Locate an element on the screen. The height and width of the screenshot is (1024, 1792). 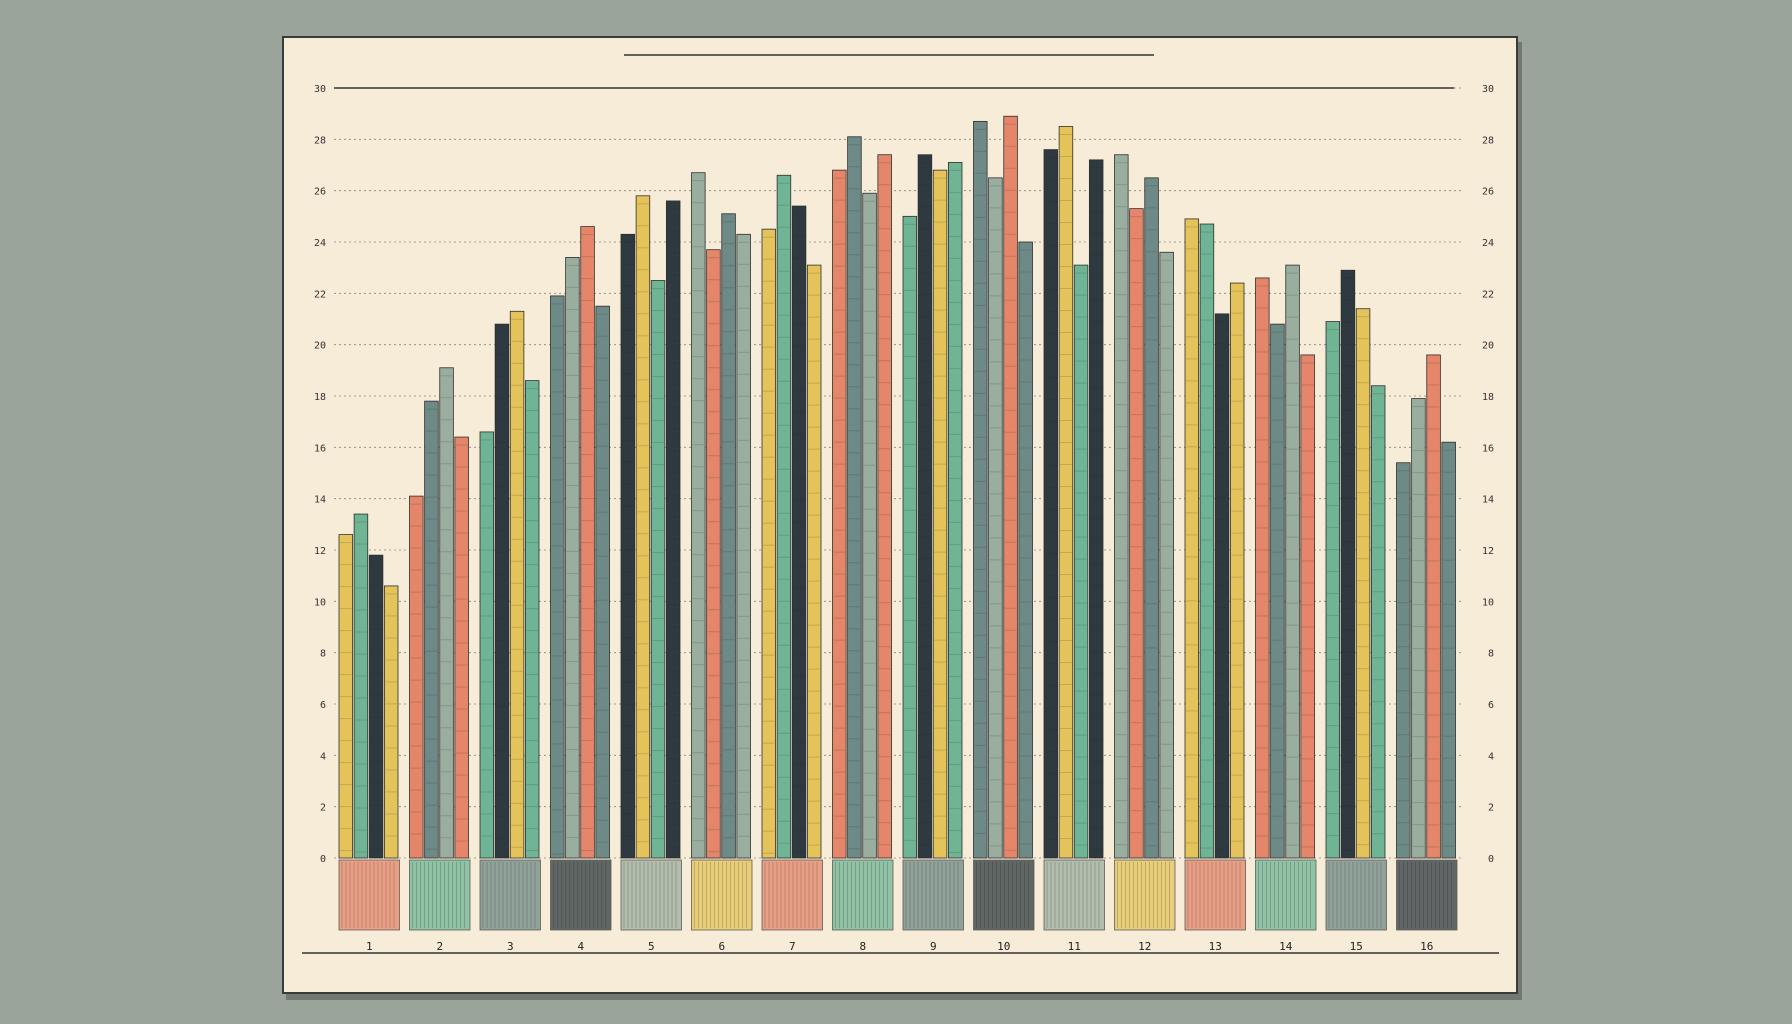
y-tick-label-left: 10 is located at coordinates (320, 602).